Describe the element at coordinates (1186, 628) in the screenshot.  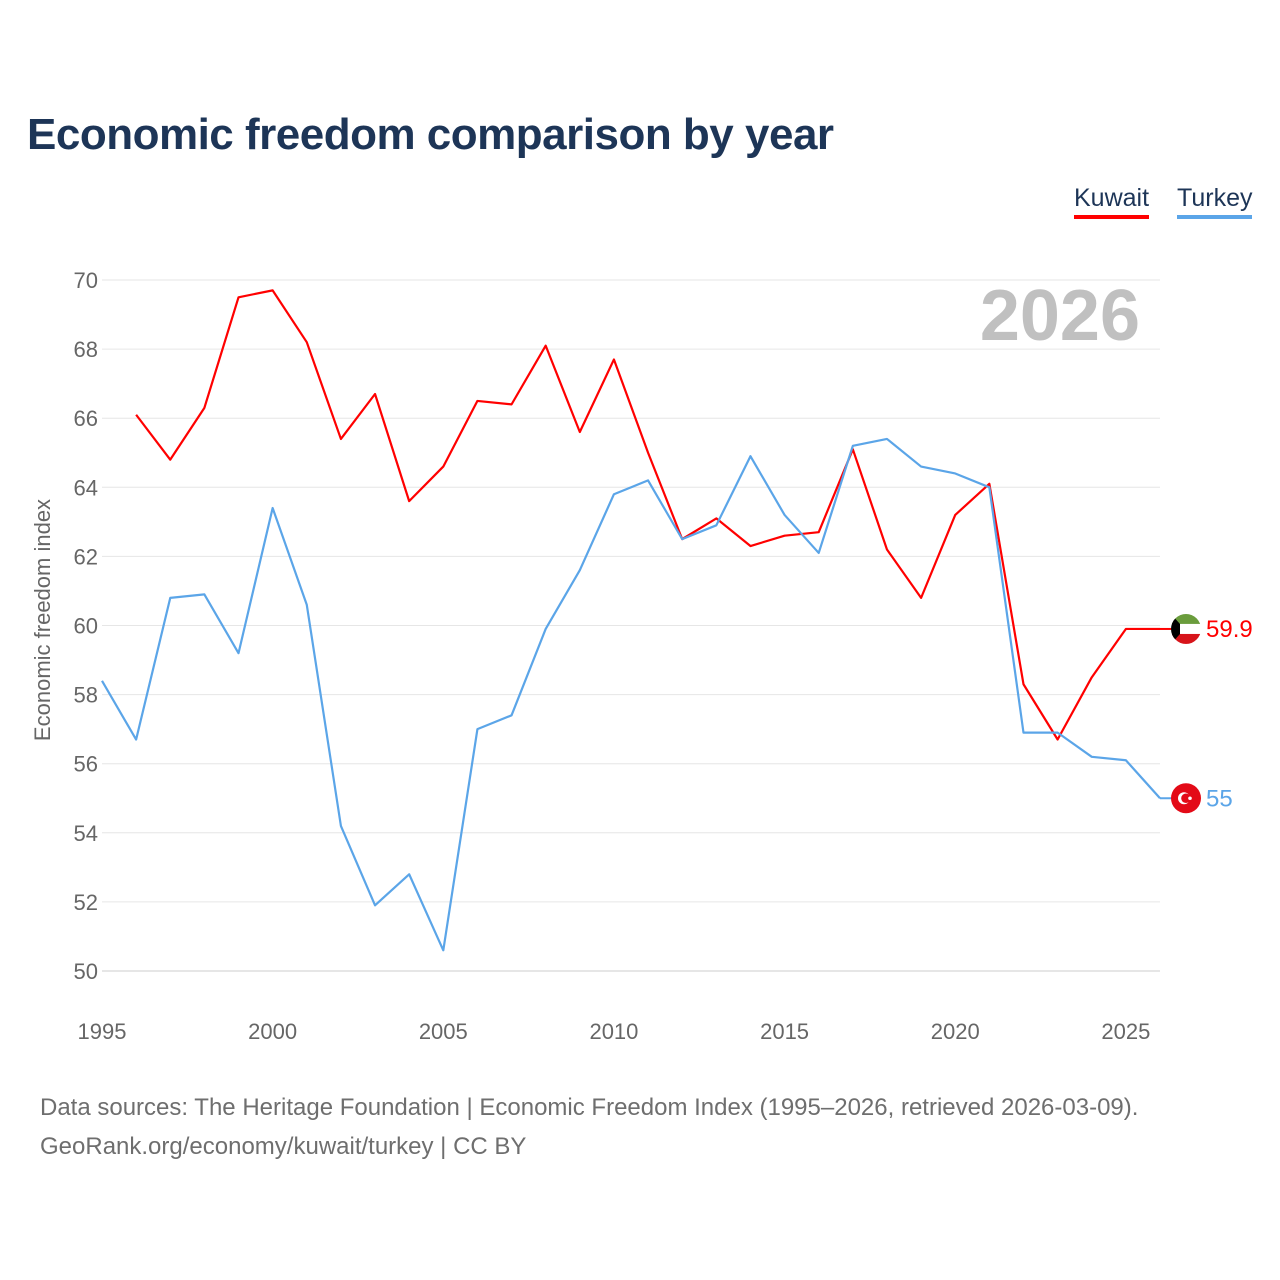
I see `kuwait-flag-icon` at that location.